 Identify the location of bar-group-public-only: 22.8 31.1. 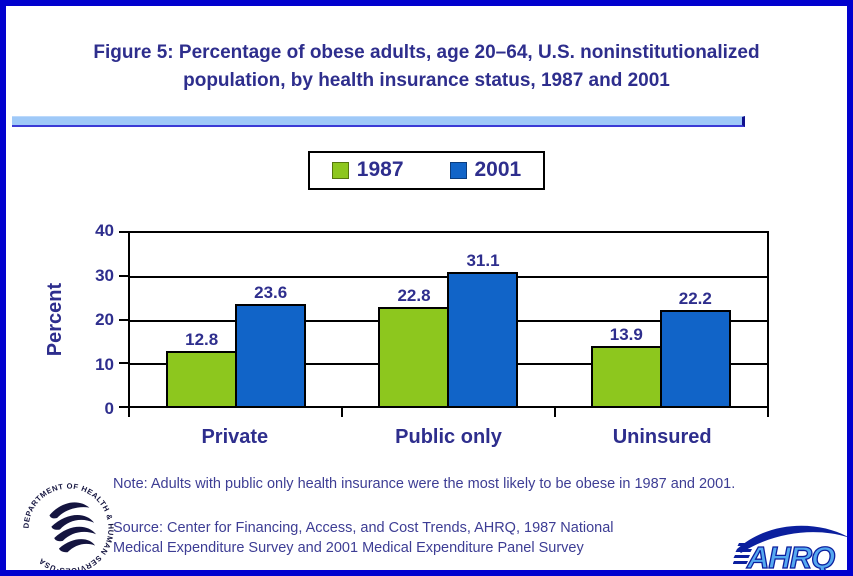
(448, 319).